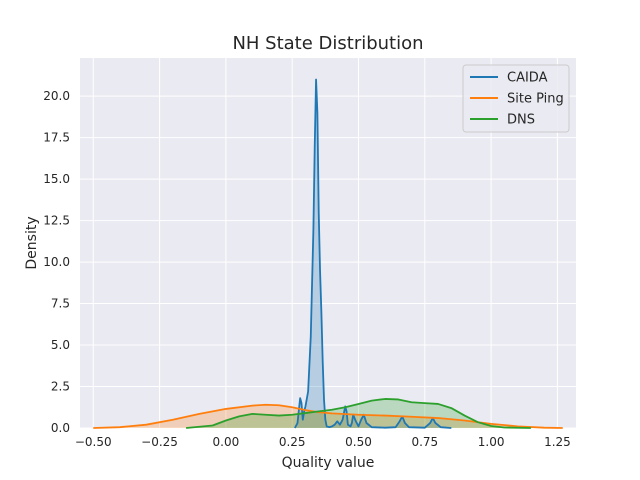 The height and width of the screenshot is (480, 640). I want to click on x-tick-labels: −0.50 −0.25 0.00 0.25 0.50 0.75 1.00 1.25, so click(323, 442).